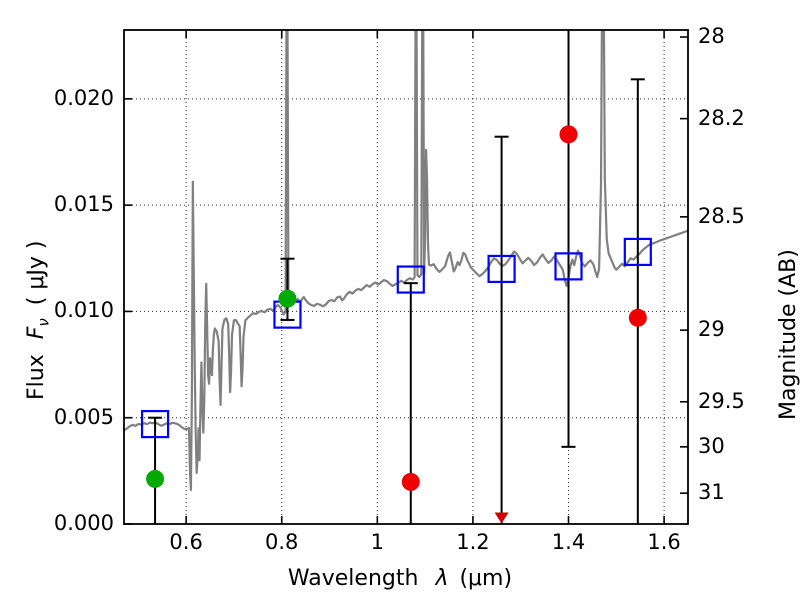 Image resolution: width=800 pixels, height=600 pixels. What do you see at coordinates (36, 273) in the screenshot?
I see `y-left-title-unit: ( μJy )` at bounding box center [36, 273].